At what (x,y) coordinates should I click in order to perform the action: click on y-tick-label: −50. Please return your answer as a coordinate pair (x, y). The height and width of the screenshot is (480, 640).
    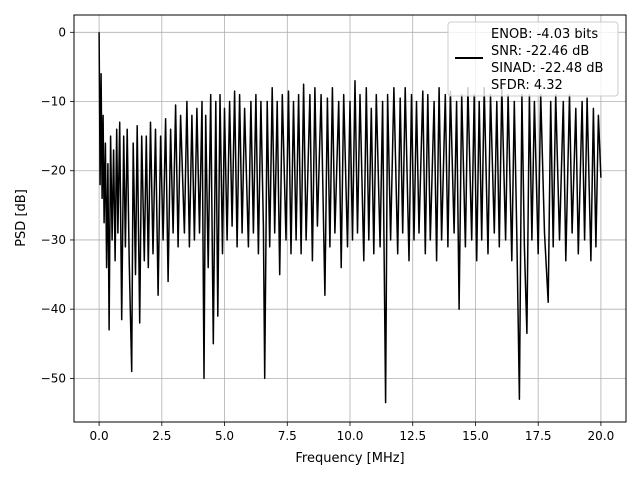
    Looking at the image, I should click on (53, 378).